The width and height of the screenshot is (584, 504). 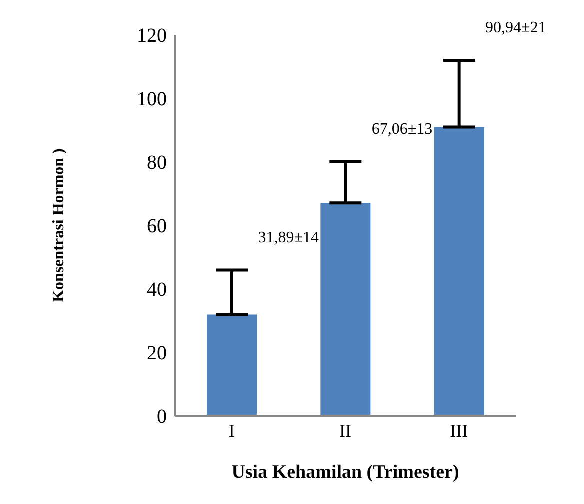 What do you see at coordinates (402, 129) in the screenshot?
I see `annotation: 67,06±13` at bounding box center [402, 129].